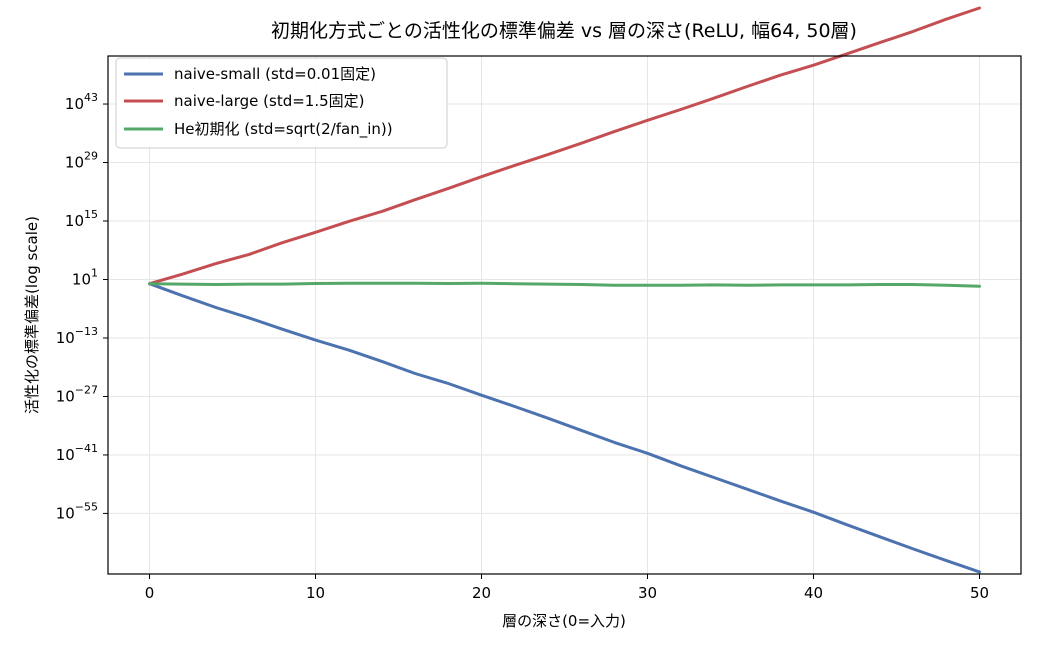  I want to click on legend-entry: naive-small (std=0.01固定), so click(250, 74).